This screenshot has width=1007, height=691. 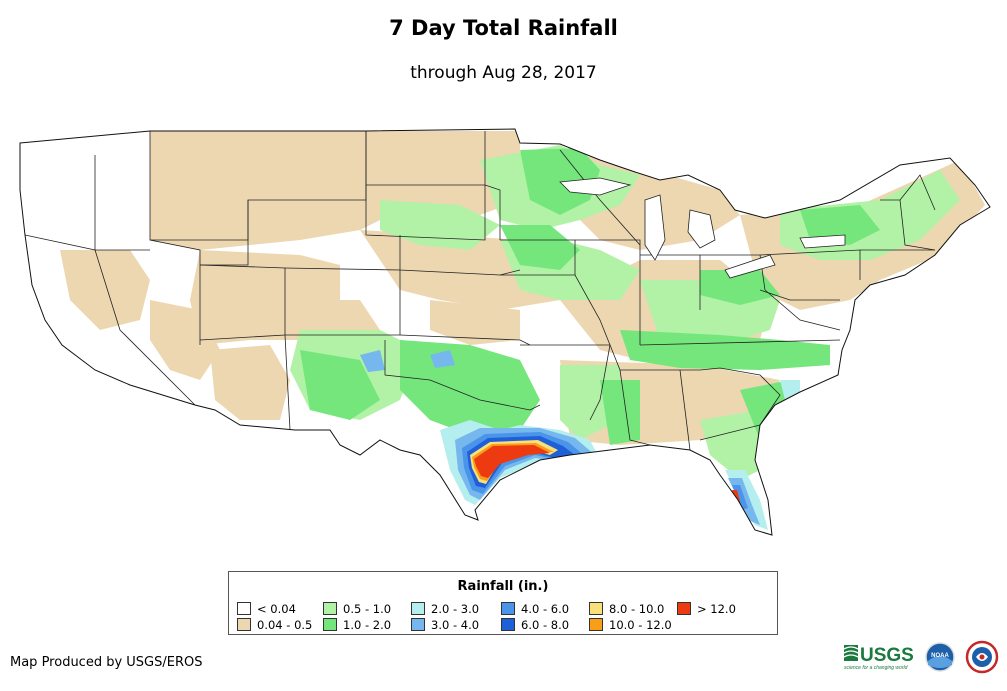 I want to click on legend-label: 8.0 - 10.0, so click(x=637, y=609).